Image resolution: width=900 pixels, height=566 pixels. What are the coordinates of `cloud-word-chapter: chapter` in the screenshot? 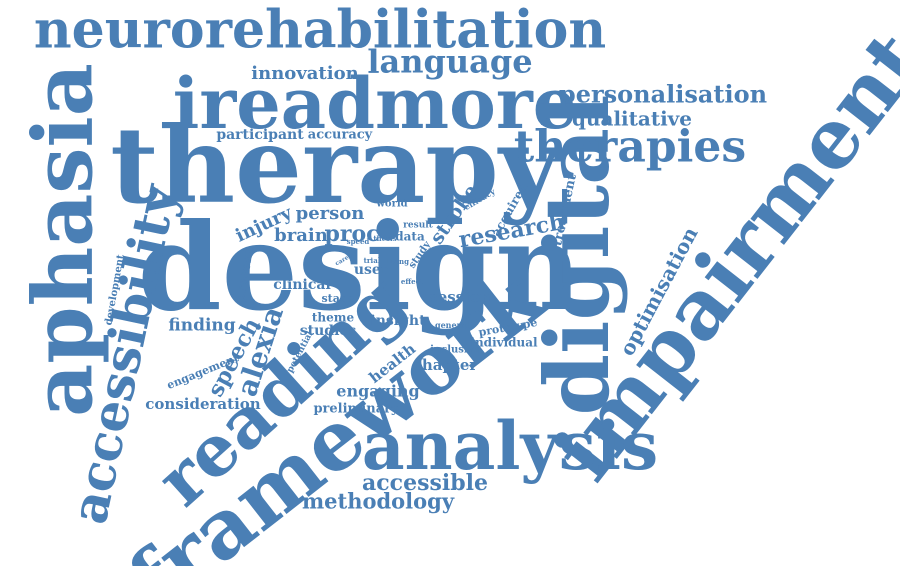 It's located at (446, 365).